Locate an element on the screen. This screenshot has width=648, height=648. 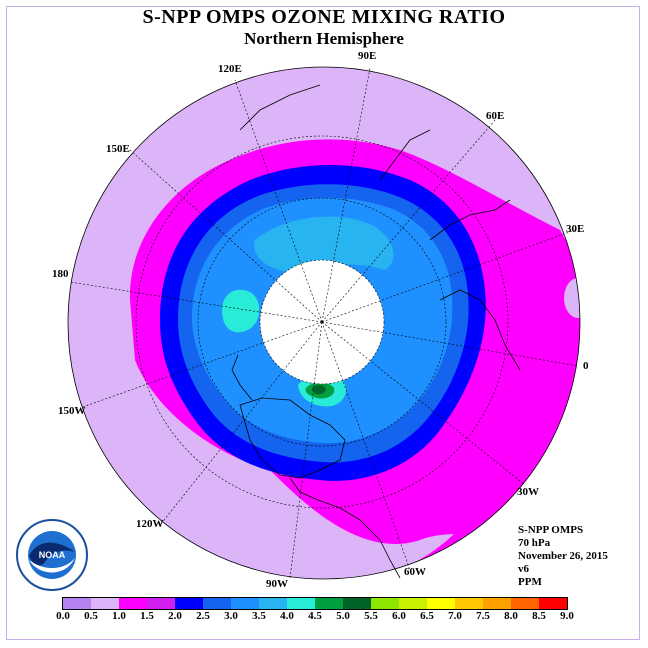
lon-label-30e: 30E is located at coordinates (575, 229).